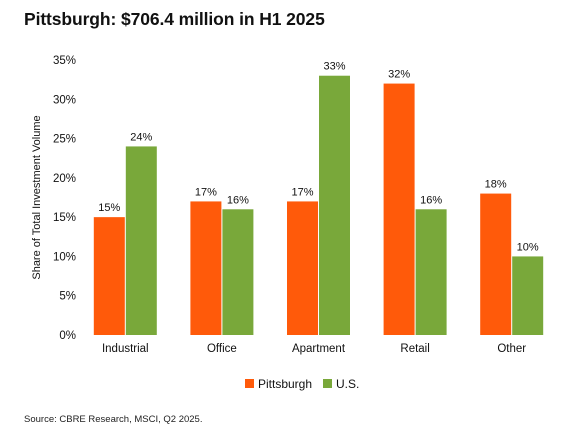  I want to click on bar-pittsburgh-industrial, so click(109, 276).